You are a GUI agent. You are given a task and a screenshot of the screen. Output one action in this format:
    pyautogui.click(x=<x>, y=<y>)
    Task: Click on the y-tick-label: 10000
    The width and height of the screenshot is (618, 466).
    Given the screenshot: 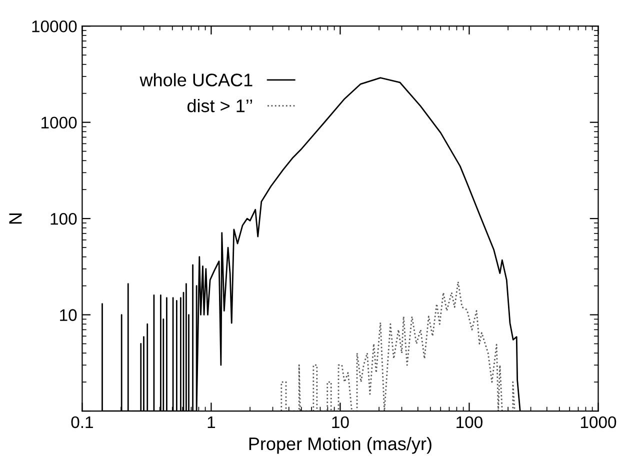 What is the action you would take?
    pyautogui.click(x=54, y=26)
    